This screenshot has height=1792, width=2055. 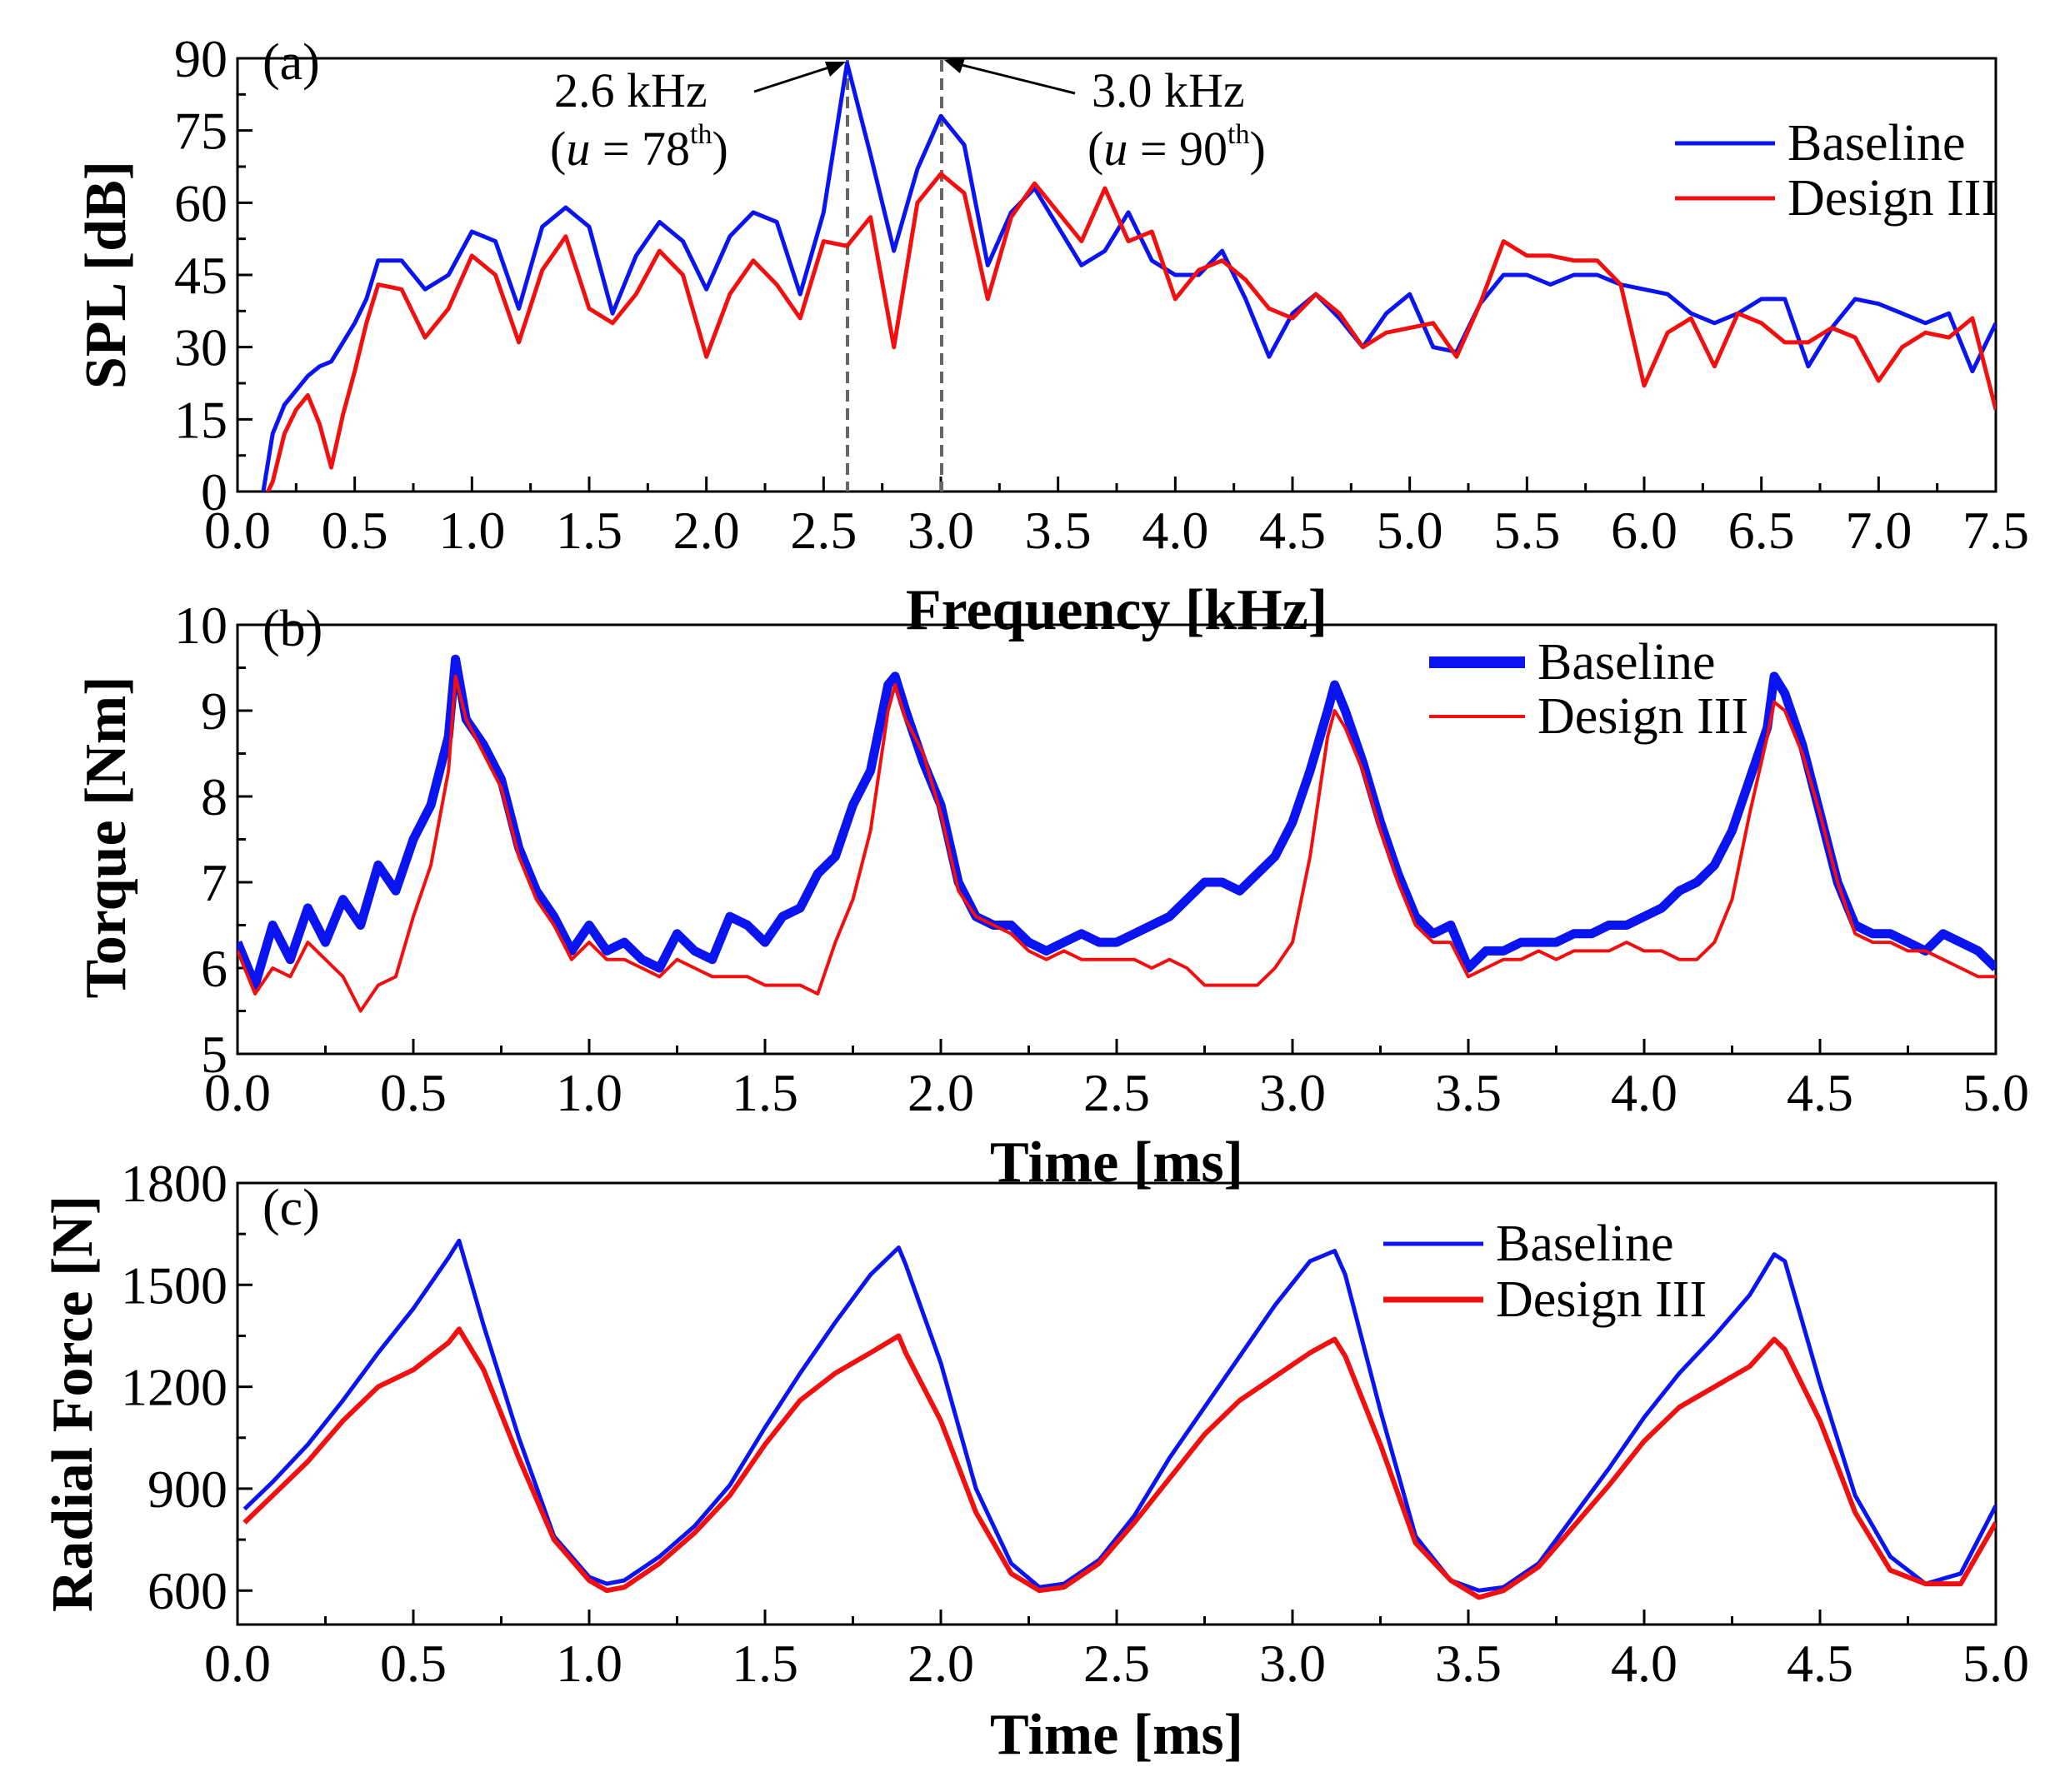 What do you see at coordinates (214, 711) in the screenshot?
I see `y-tick-label: 9` at bounding box center [214, 711].